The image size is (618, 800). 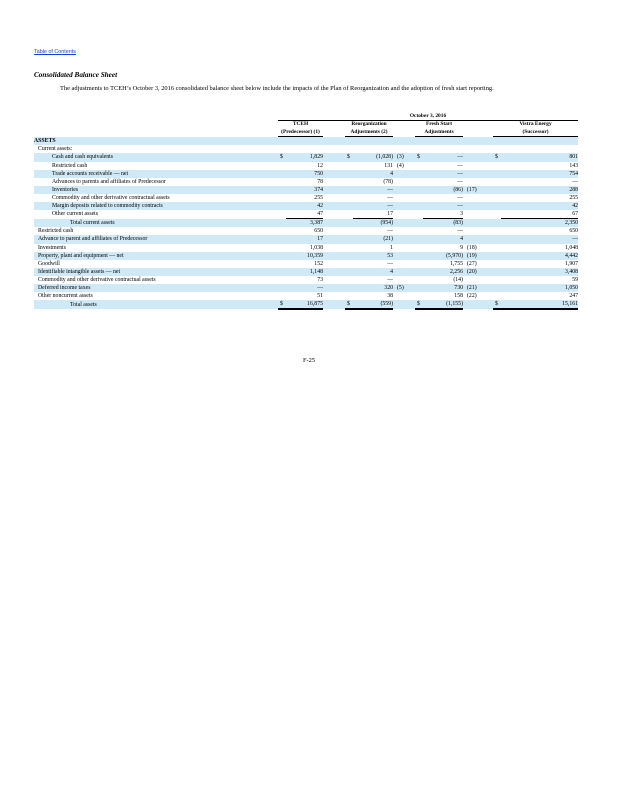 What do you see at coordinates (320, 181) in the screenshot?
I see `predecessor-value: 78` at bounding box center [320, 181].